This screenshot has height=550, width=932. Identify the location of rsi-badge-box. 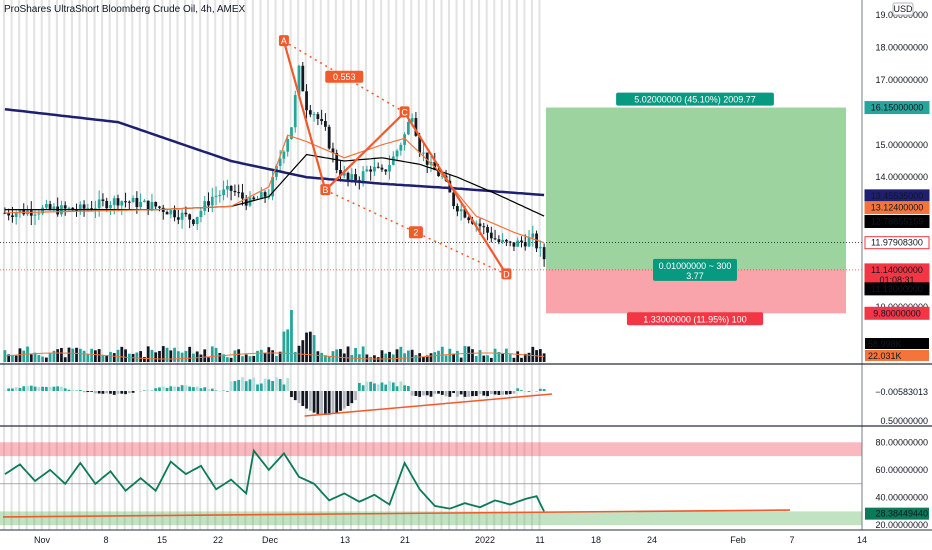
(897, 513).